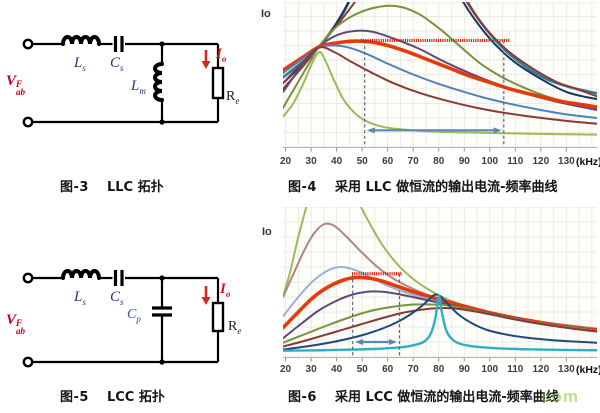 Image resolution: width=600 pixels, height=413 pixels. I want to click on series-teal-resonant, so click(440, 322).